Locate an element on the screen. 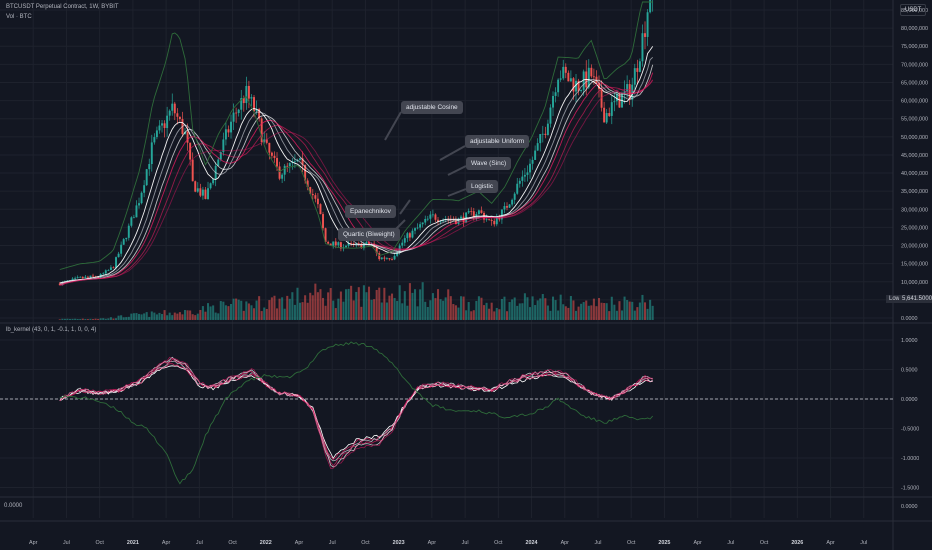 This screenshot has width=932, height=550. pane3-tick-label: 0.0000 is located at coordinates (909, 507).